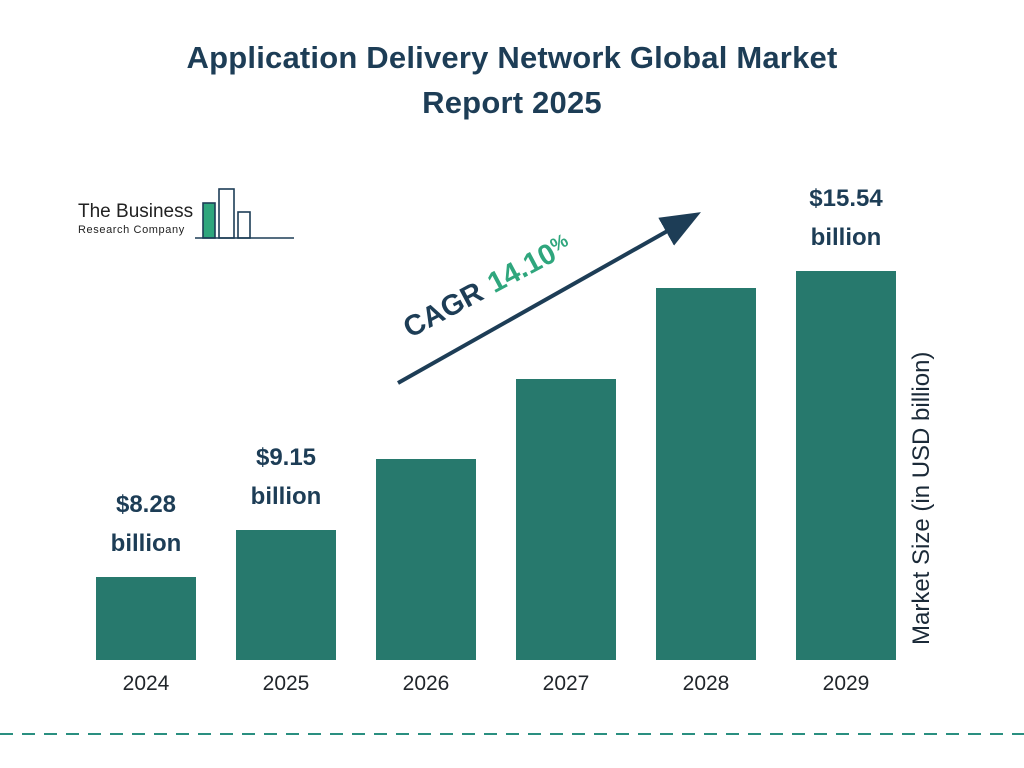 Image resolution: width=1024 pixels, height=768 pixels. Describe the element at coordinates (846, 218) in the screenshot. I see `bar-value-label: $15.54 billion` at that location.